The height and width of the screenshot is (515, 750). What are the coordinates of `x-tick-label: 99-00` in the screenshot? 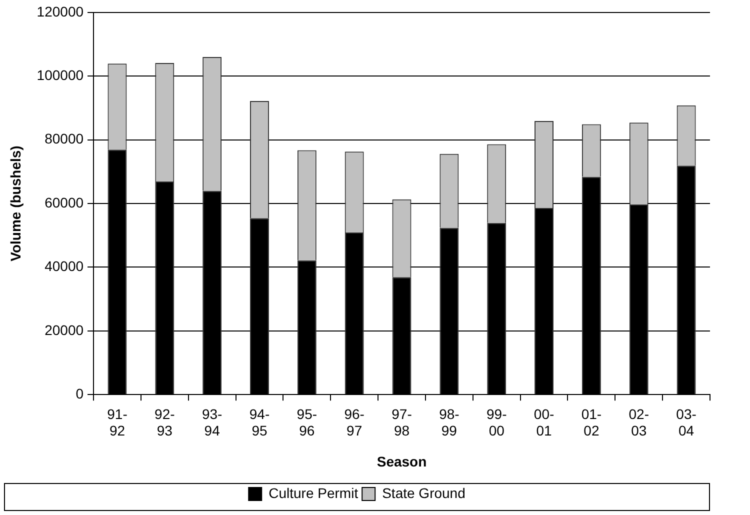 It's located at (497, 422).